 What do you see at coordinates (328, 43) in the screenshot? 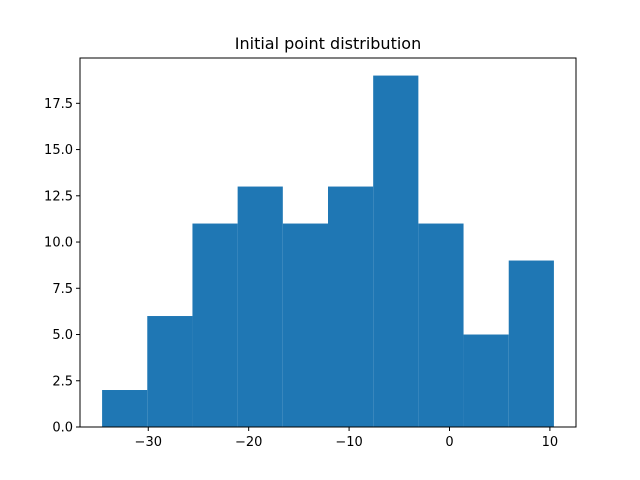
I see `chart-title: Initial point distribution` at bounding box center [328, 43].